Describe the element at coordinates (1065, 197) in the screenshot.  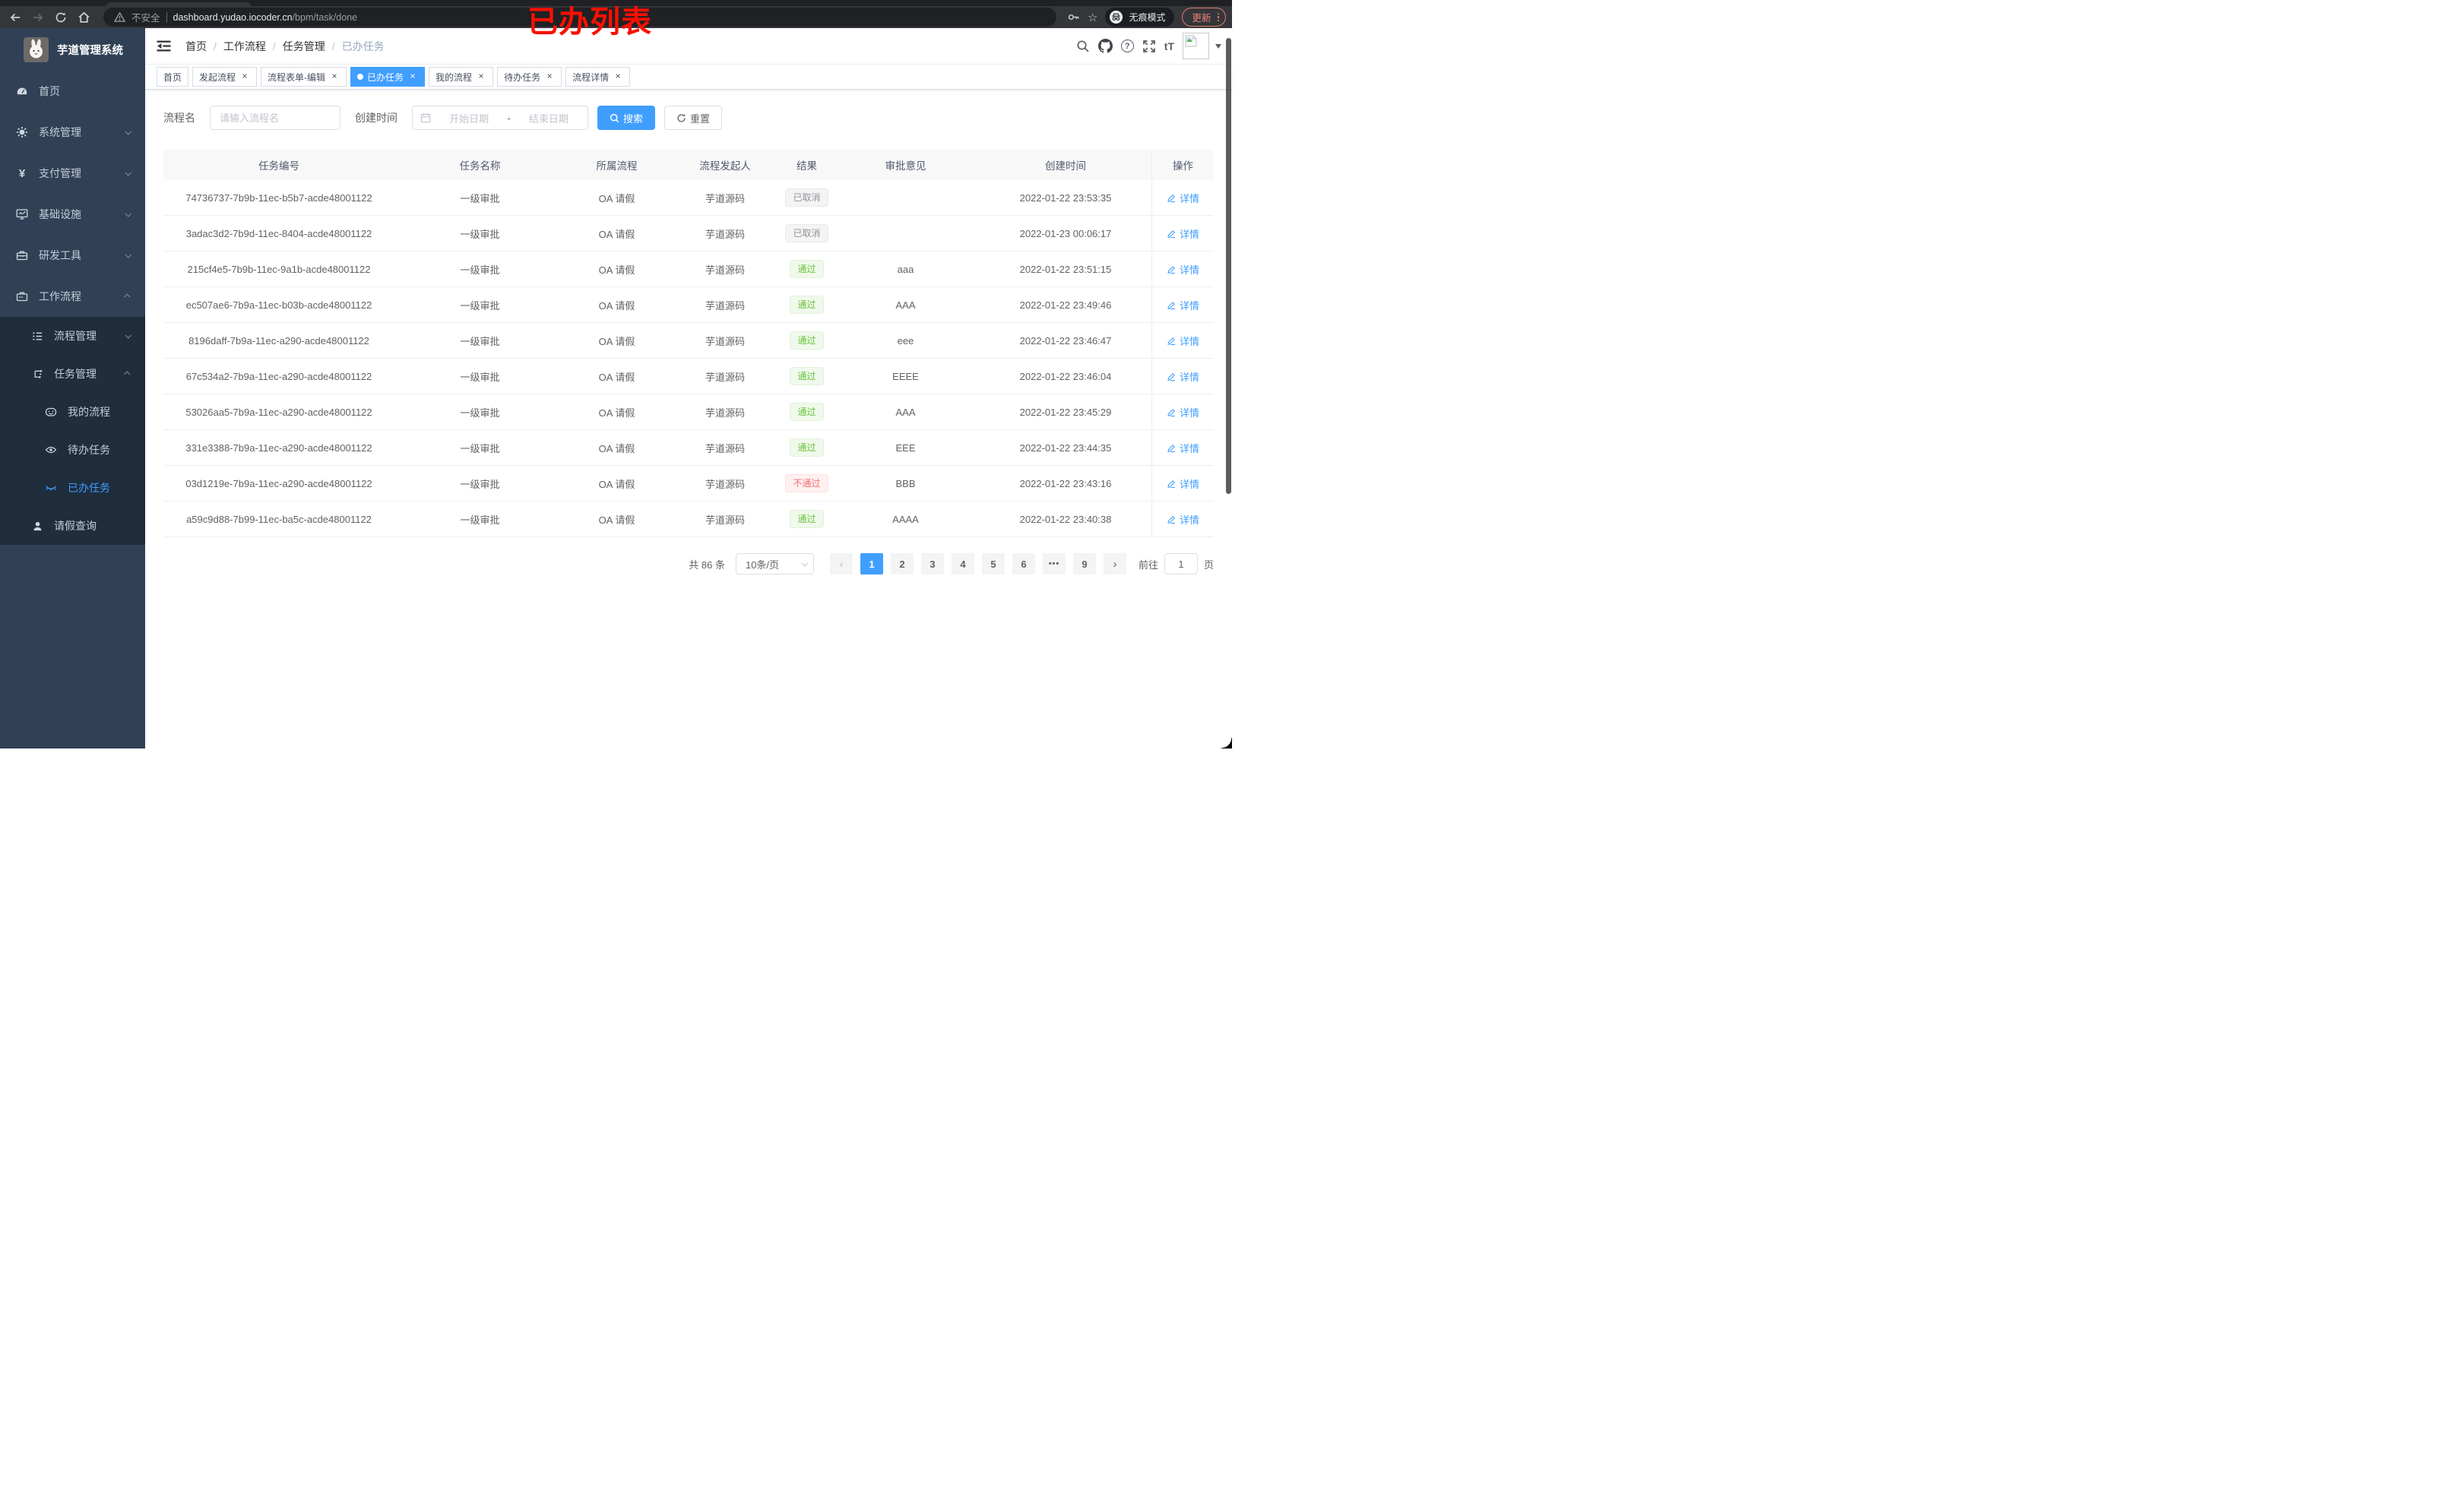
I see `cell-create-time: 2022-01-22 23:53:35` at that location.